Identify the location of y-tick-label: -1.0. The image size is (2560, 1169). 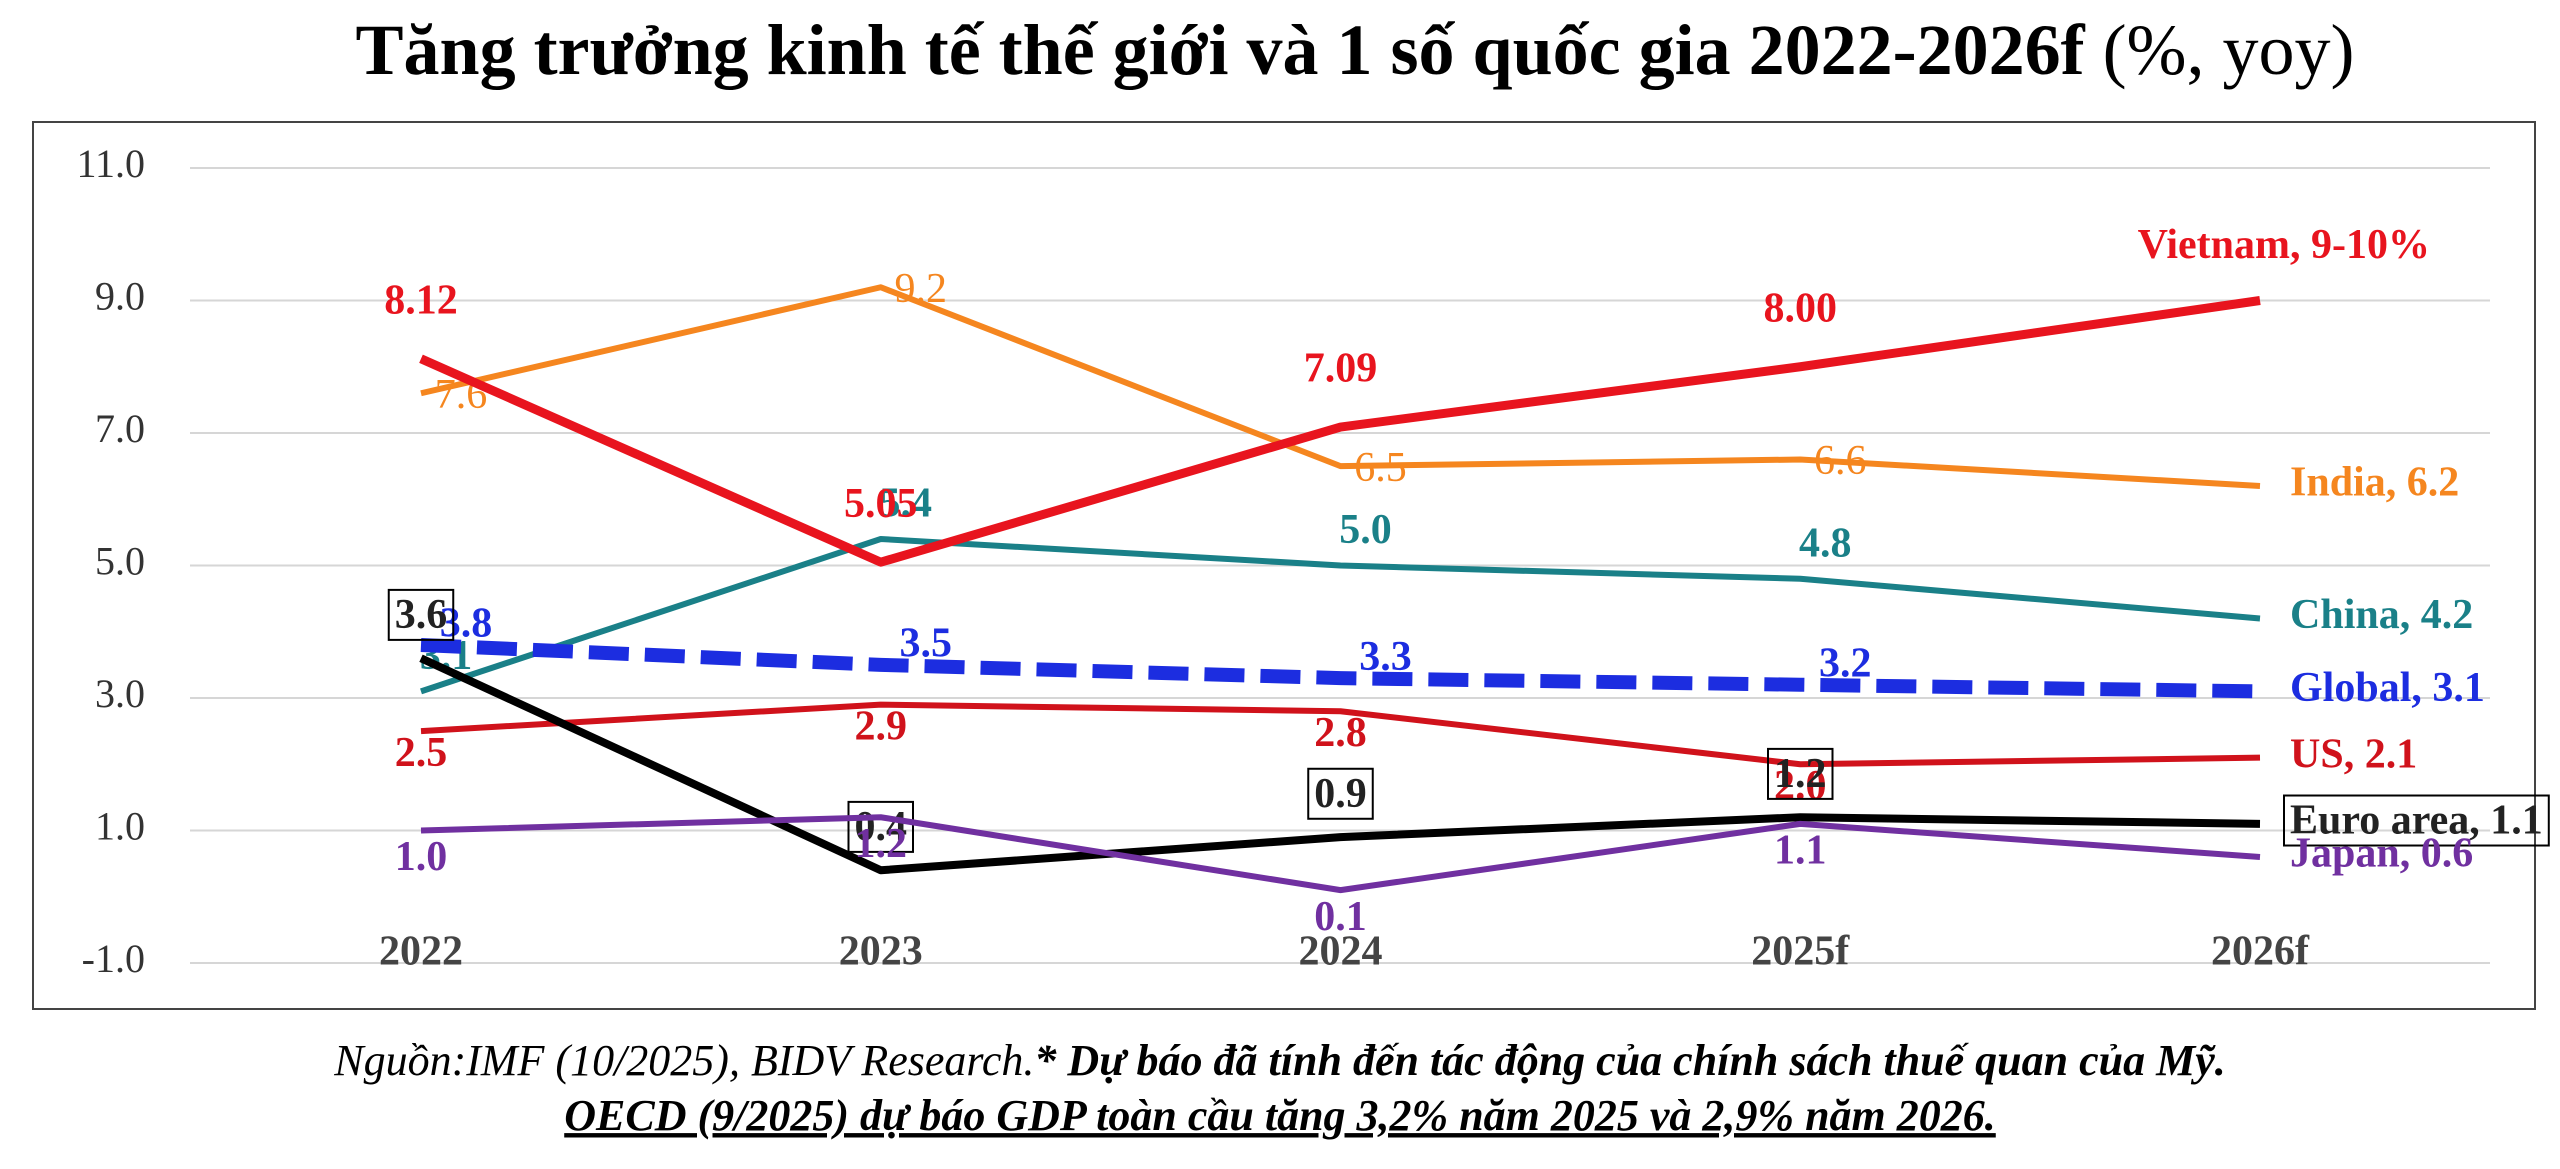
(113, 958).